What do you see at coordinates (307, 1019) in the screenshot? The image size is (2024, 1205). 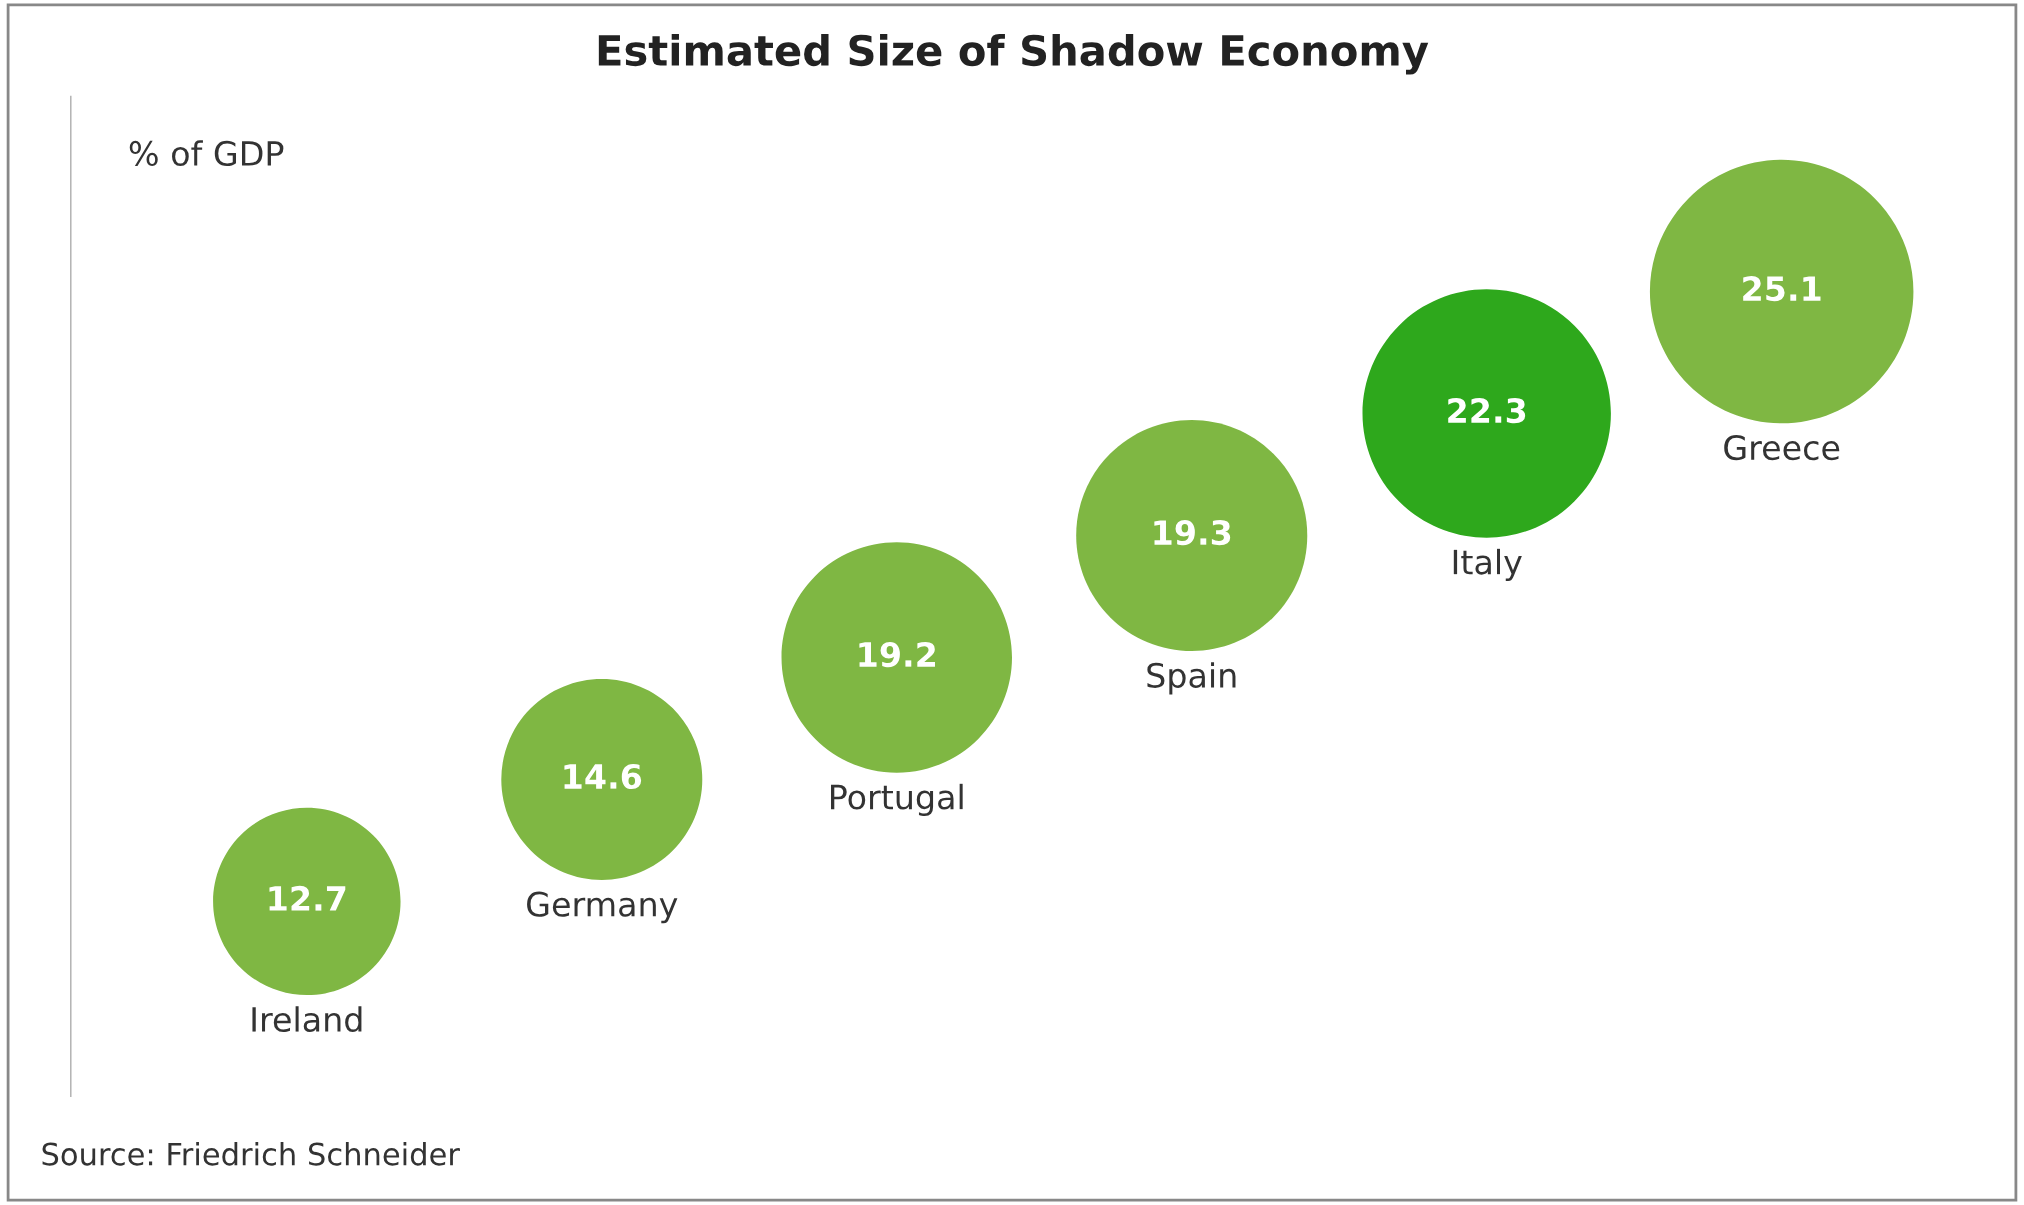 I see `category-label: Ireland` at bounding box center [307, 1019].